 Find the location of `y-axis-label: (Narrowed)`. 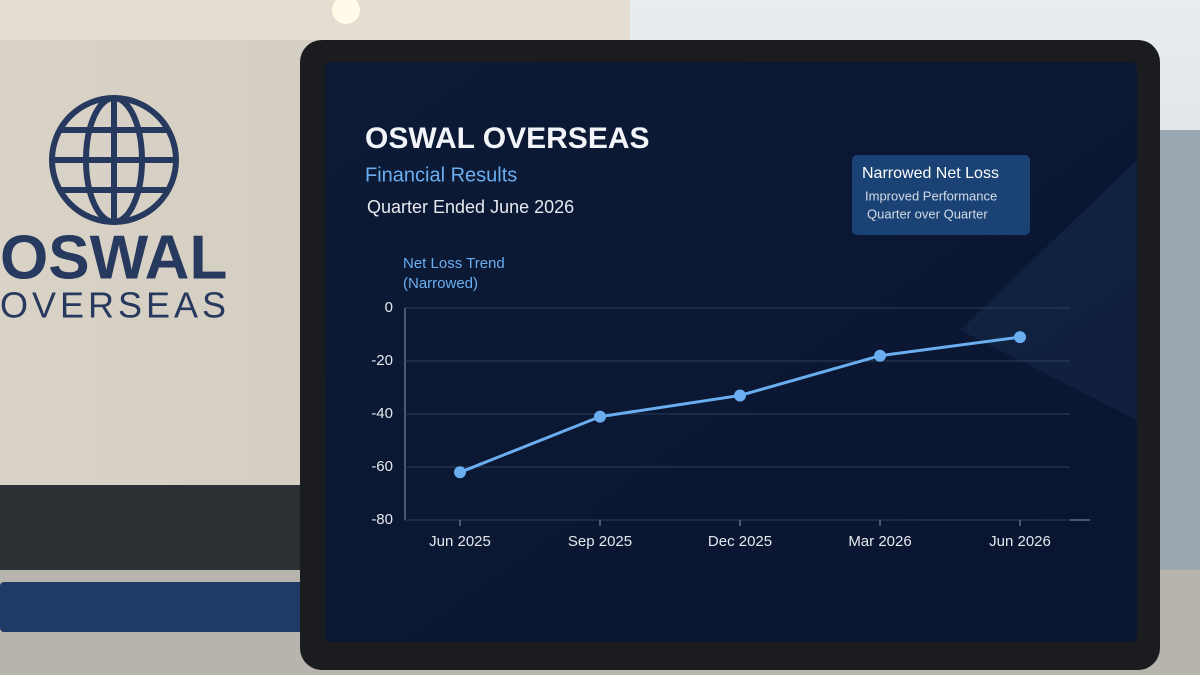

y-axis-label: (Narrowed) is located at coordinates (440, 283).